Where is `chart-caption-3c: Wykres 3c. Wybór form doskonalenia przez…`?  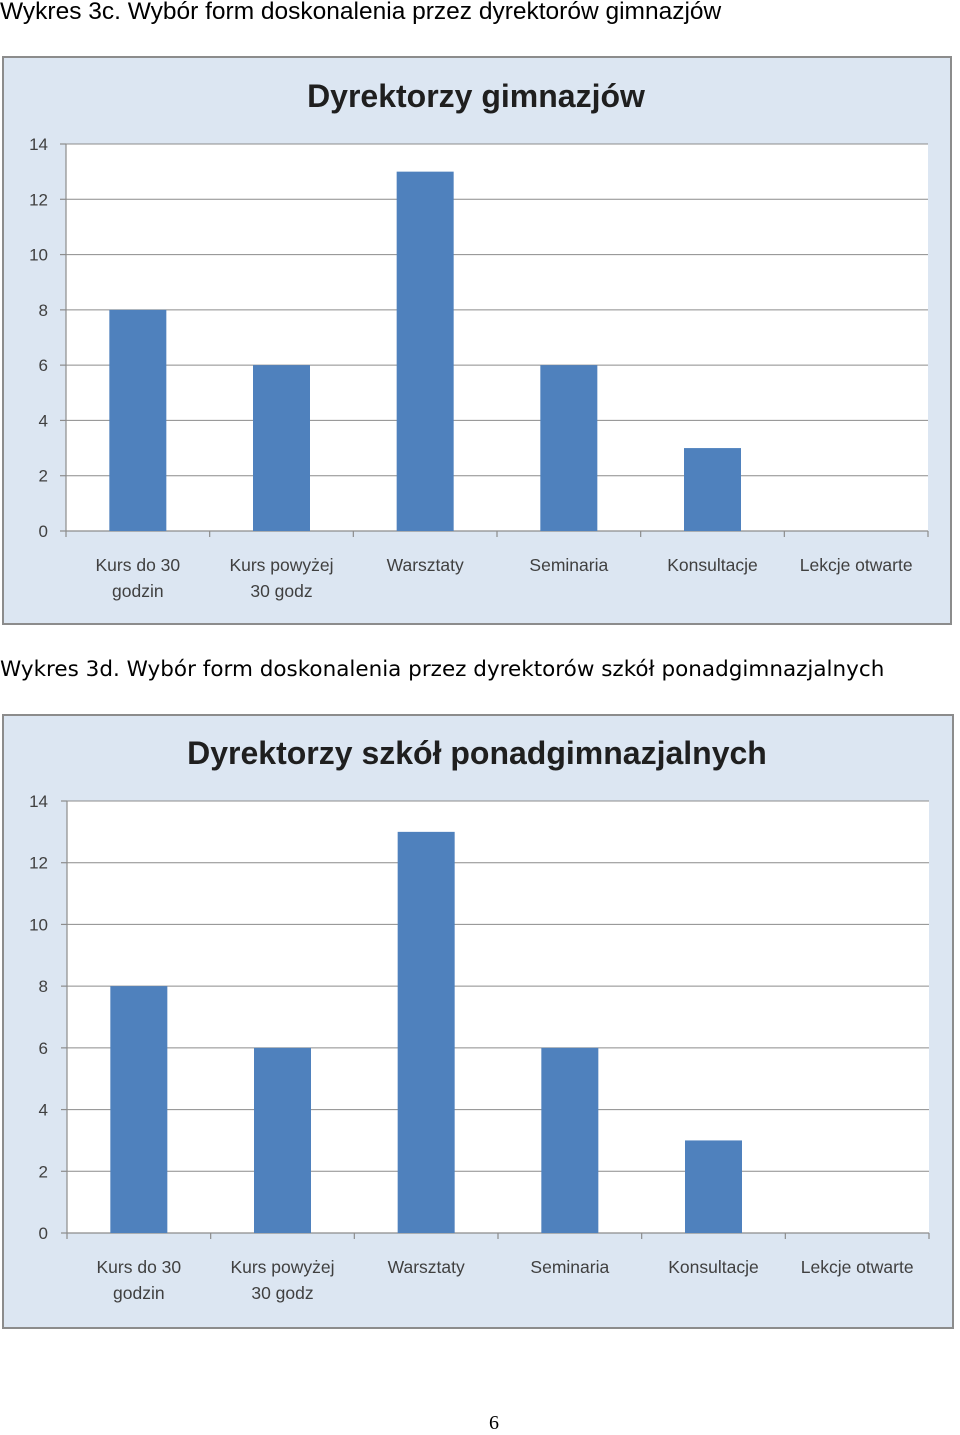 chart-caption-3c: Wykres 3c. Wybór form doskonalenia przez… is located at coordinates (361, 12).